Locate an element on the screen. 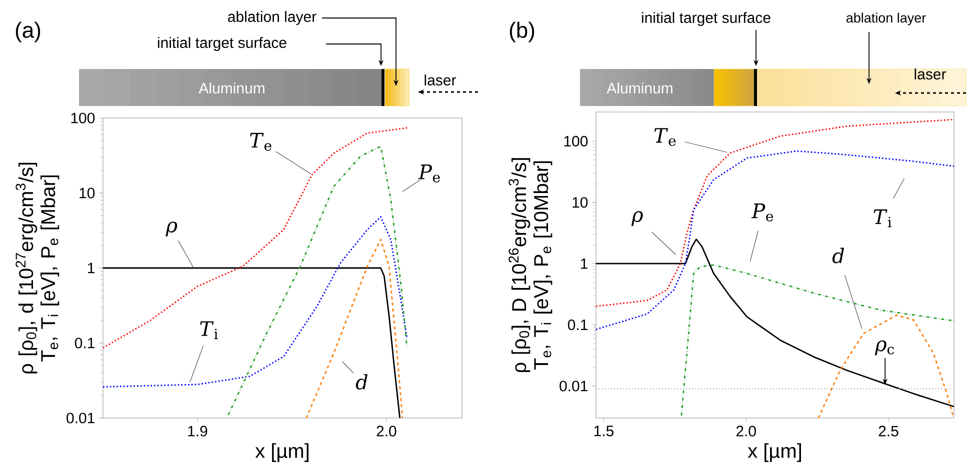 The image size is (971, 471). annotation: ρ$_{c}$ is located at coordinates (884, 348).